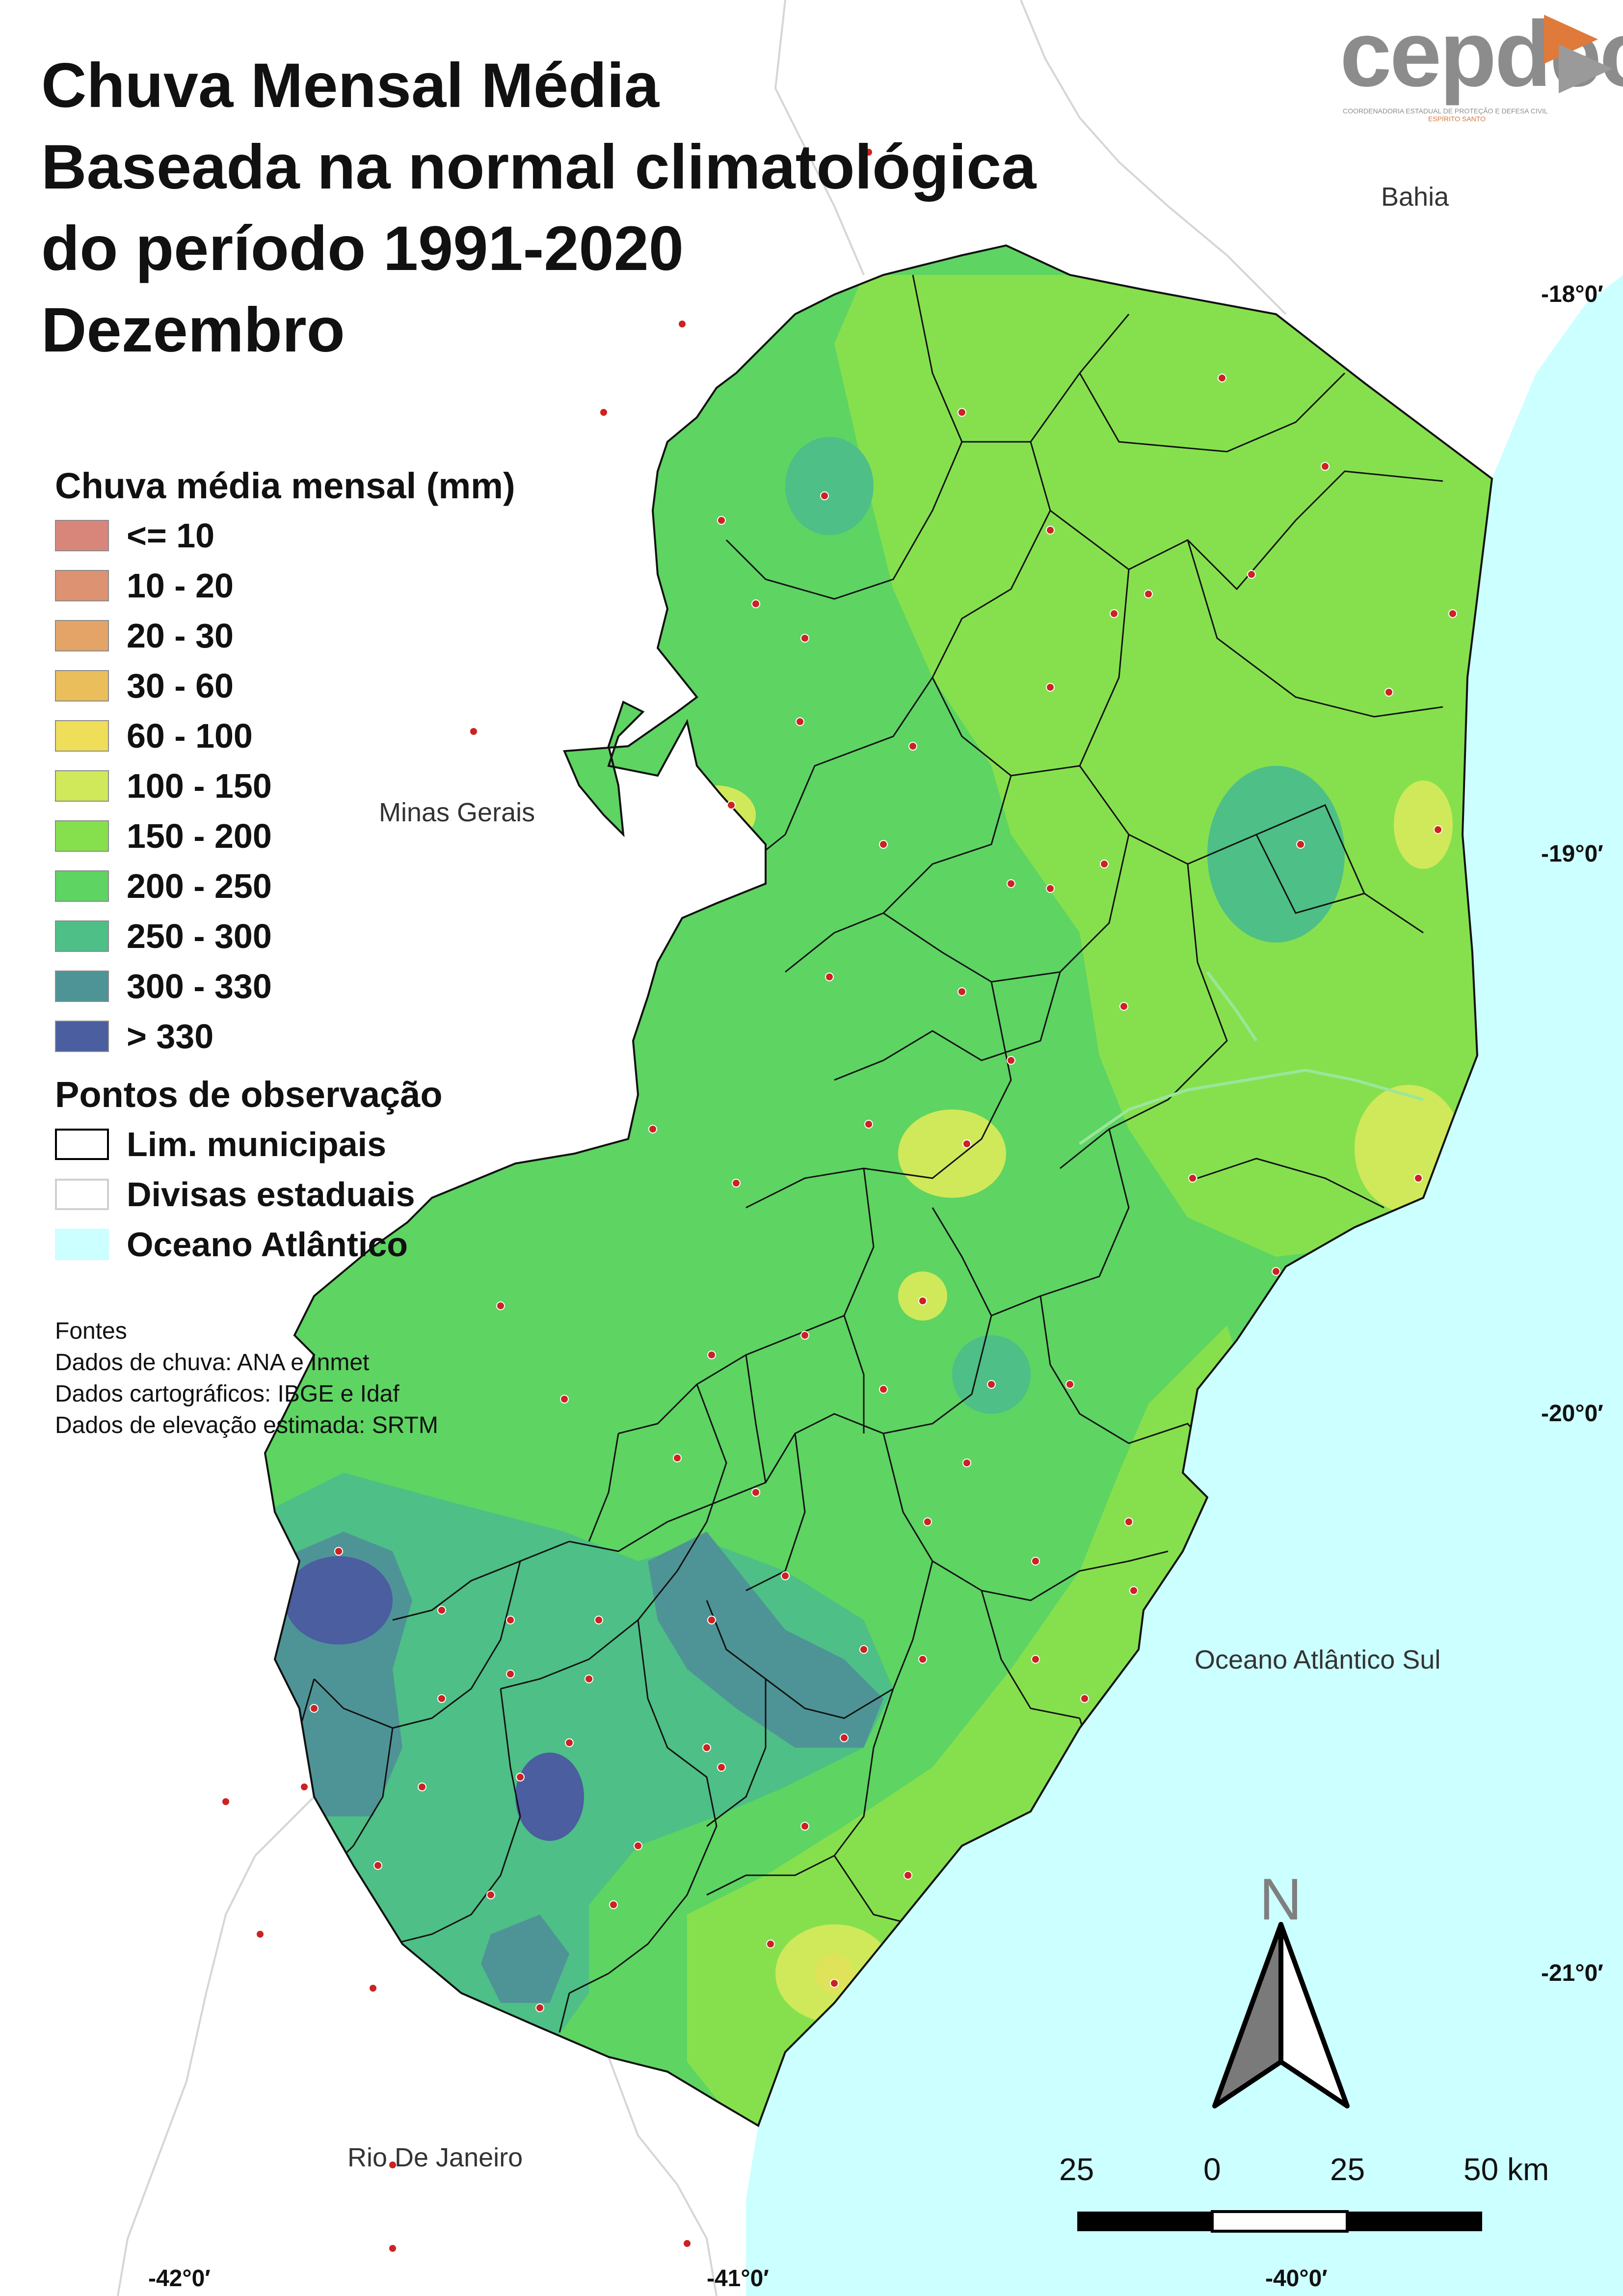  What do you see at coordinates (171, 535) in the screenshot?
I see `legend-label: <= 10` at bounding box center [171, 535].